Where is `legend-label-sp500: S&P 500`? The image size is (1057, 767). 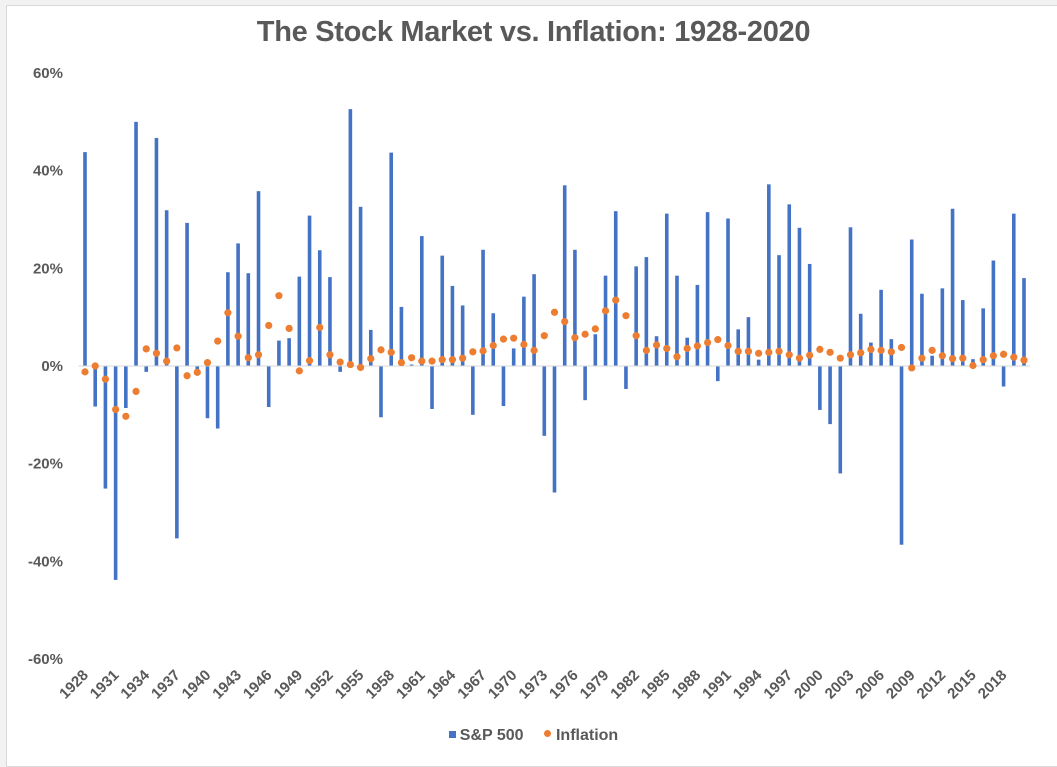 legend-label-sp500: S&P 500 is located at coordinates (491, 735).